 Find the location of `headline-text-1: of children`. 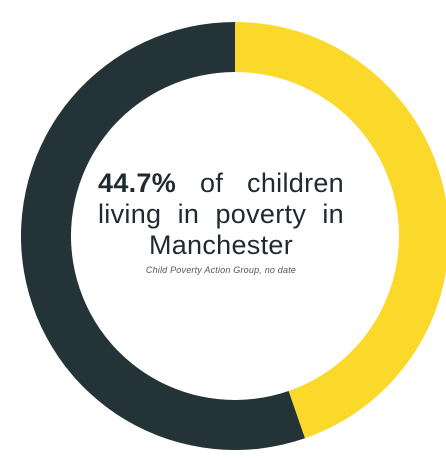

headline-text-1: of children is located at coordinates (272, 183).